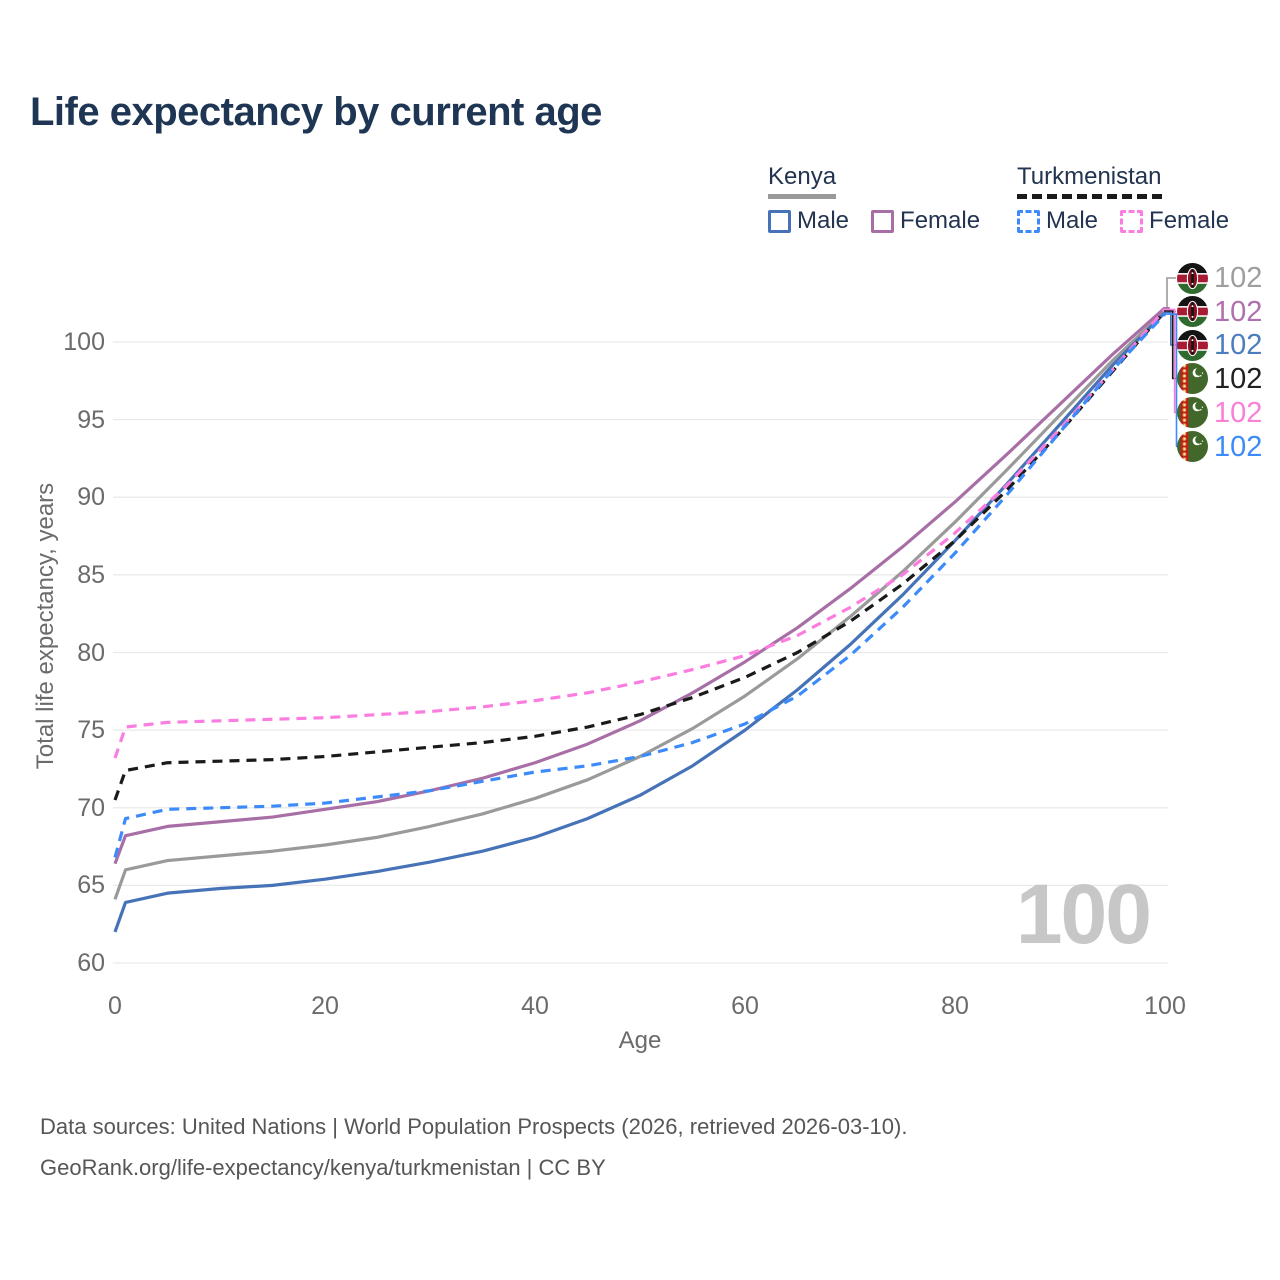 This screenshot has height=1280, width=1280. I want to click on legend-item-turkmenistan-female: Female, so click(1174, 221).